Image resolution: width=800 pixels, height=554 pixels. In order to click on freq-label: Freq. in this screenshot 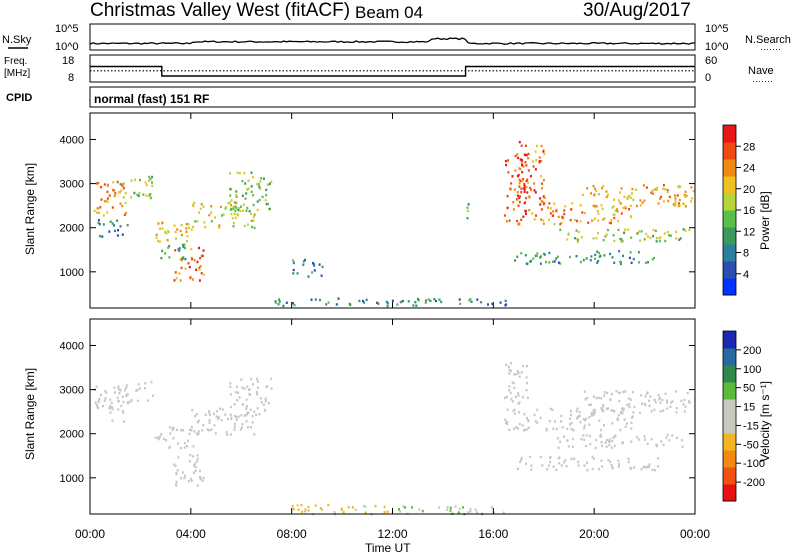, I will do `click(15, 61)`.